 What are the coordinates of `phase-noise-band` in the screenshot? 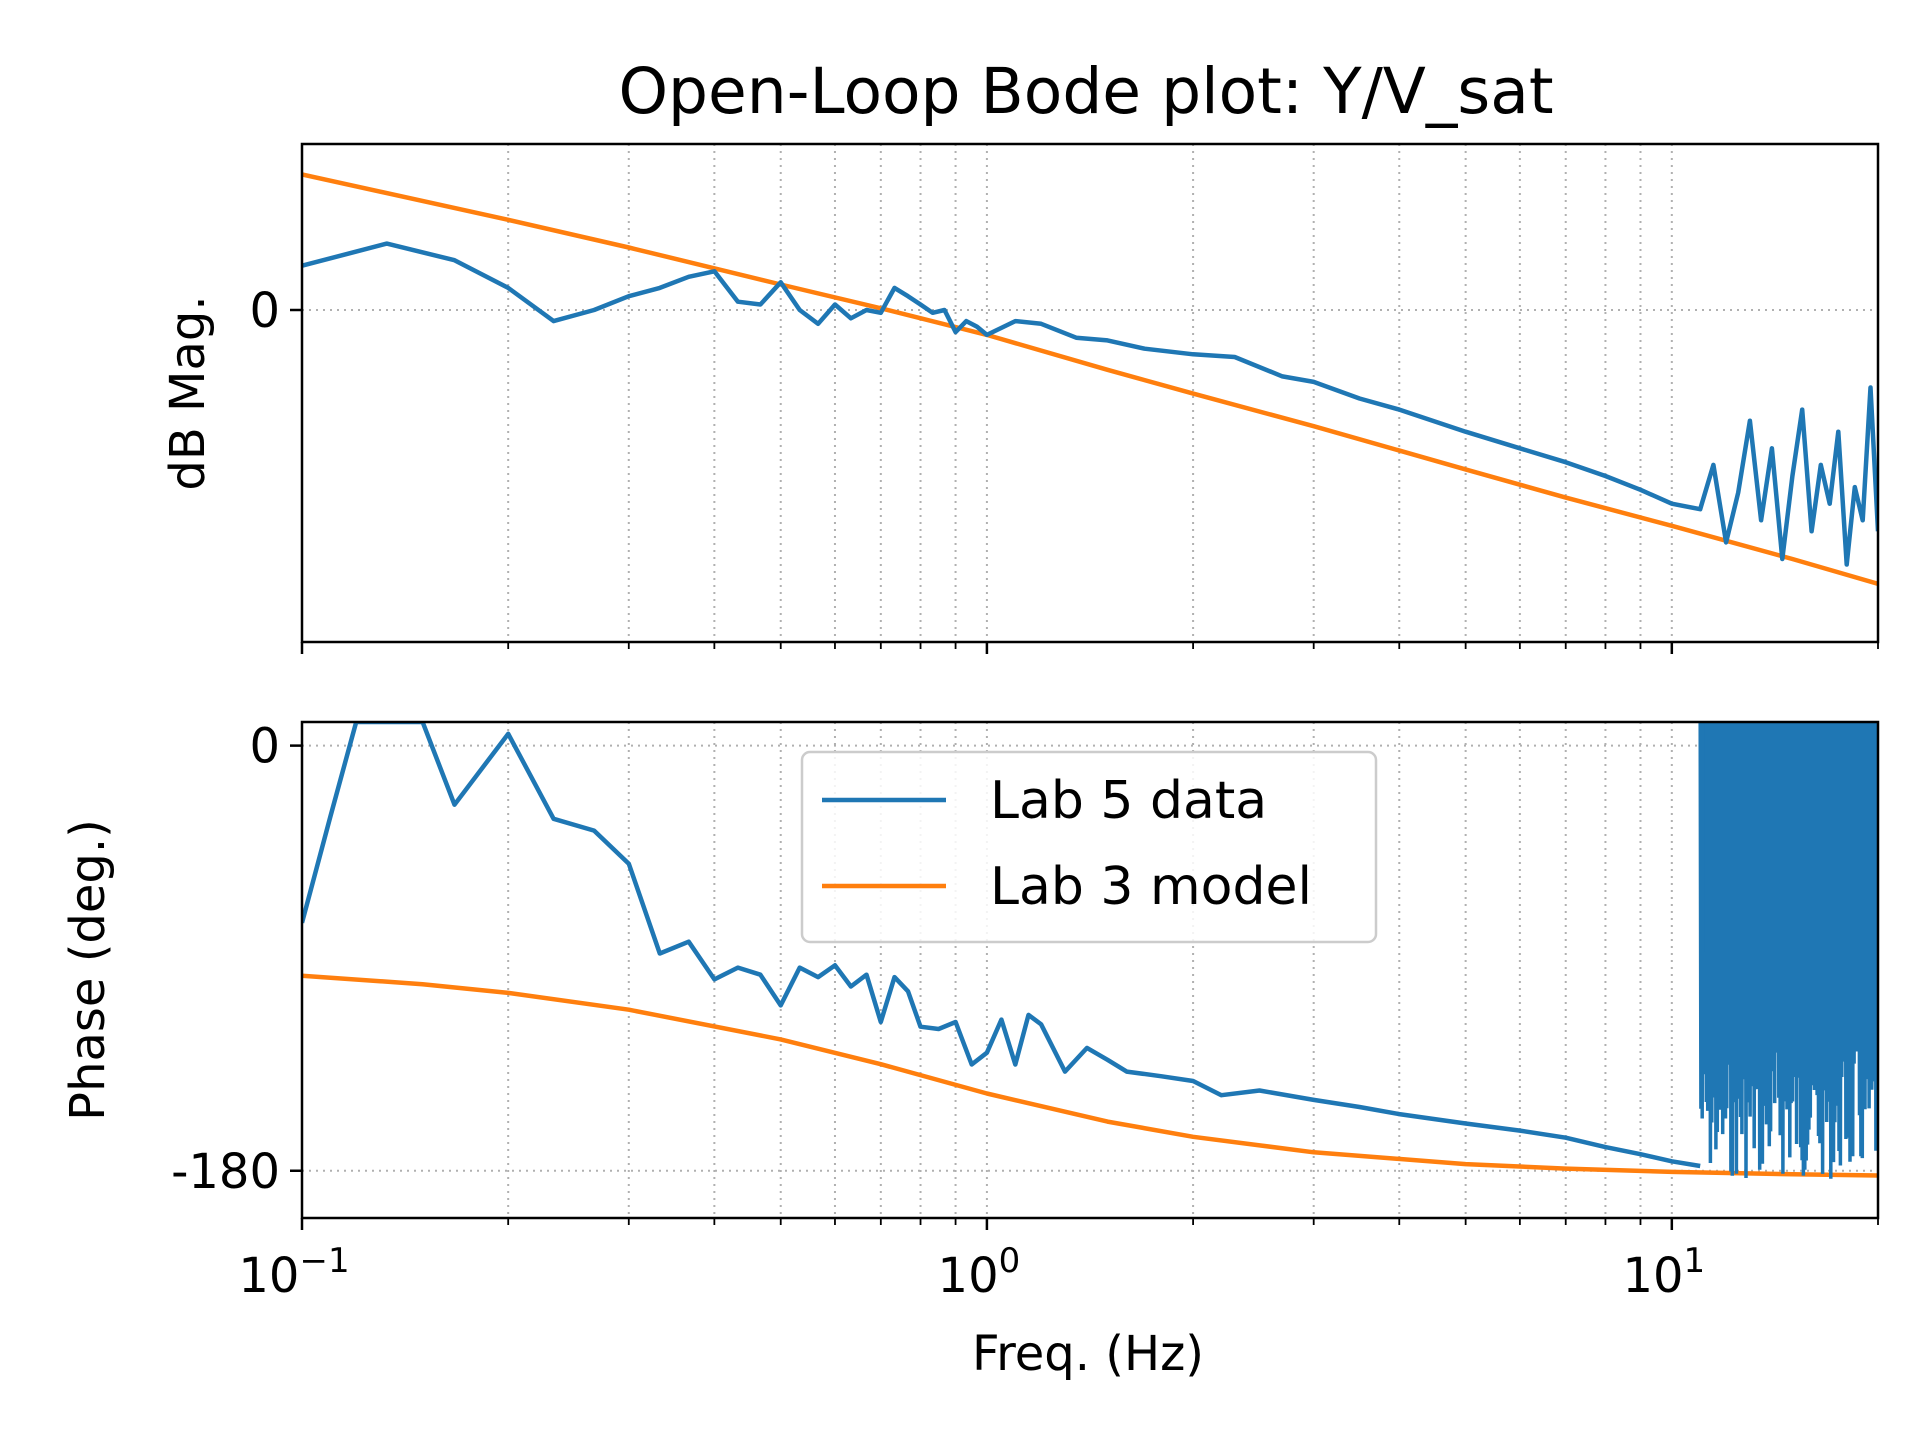 It's located at (1788, 950).